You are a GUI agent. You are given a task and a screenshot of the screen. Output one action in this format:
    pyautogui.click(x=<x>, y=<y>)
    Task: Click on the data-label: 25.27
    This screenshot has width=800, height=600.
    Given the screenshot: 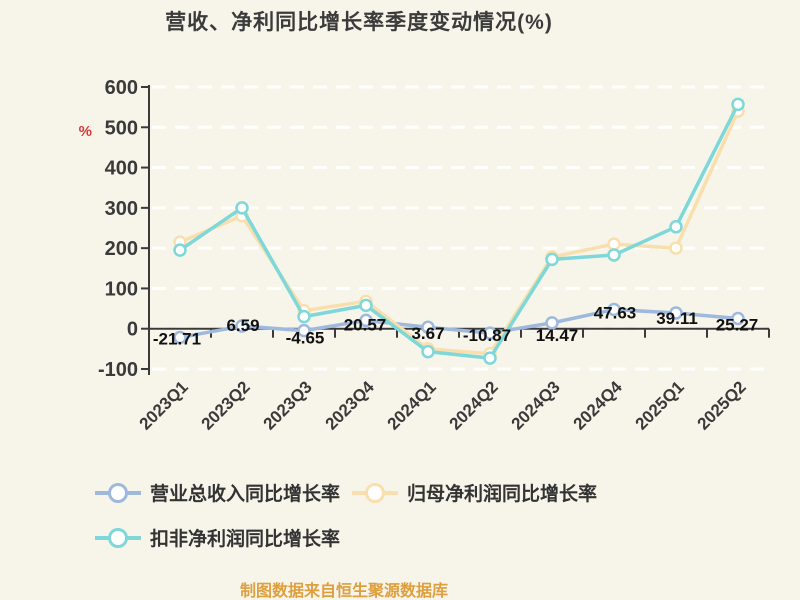 What is the action you would take?
    pyautogui.click(x=737, y=325)
    